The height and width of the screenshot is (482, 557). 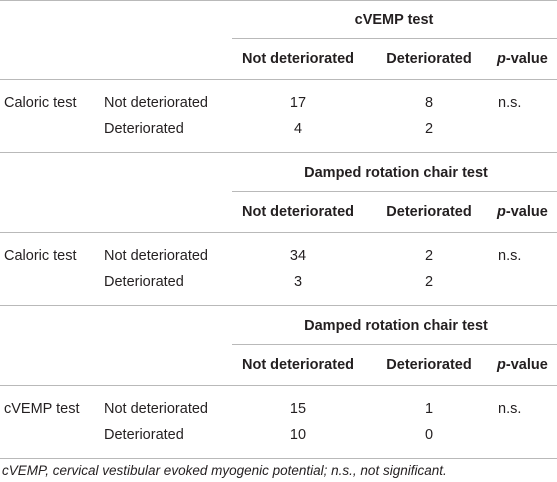 What do you see at coordinates (298, 103) in the screenshot?
I see `section-1-row-1-v1: 17` at bounding box center [298, 103].